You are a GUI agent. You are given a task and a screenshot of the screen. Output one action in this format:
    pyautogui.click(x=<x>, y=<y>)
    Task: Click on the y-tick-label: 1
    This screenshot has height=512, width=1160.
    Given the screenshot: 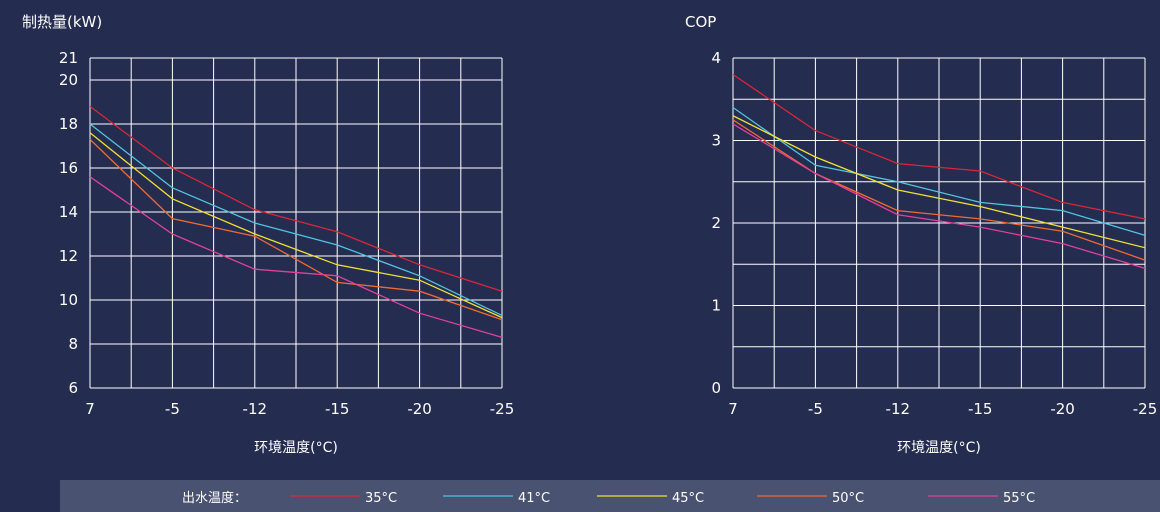 What is the action you would take?
    pyautogui.click(x=716, y=306)
    